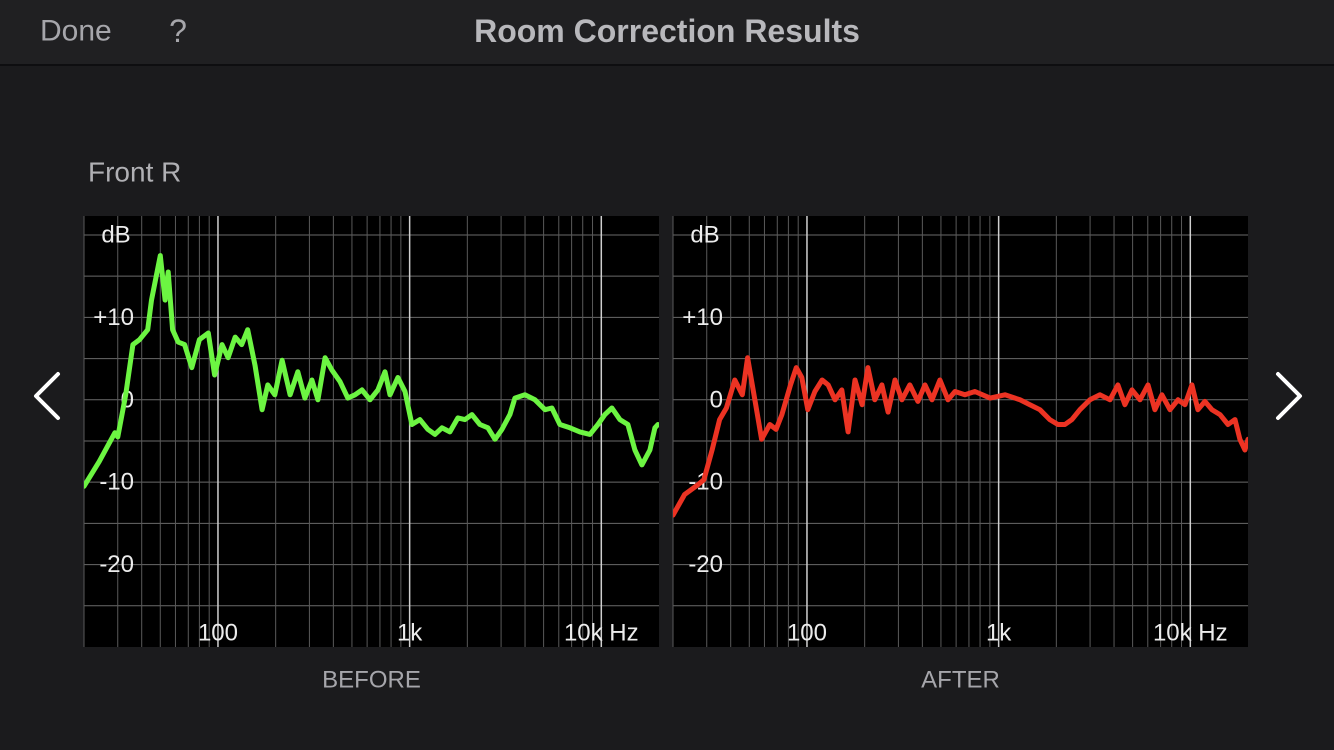 The image size is (1334, 750). I want to click on previous-arrow, so click(47, 396).